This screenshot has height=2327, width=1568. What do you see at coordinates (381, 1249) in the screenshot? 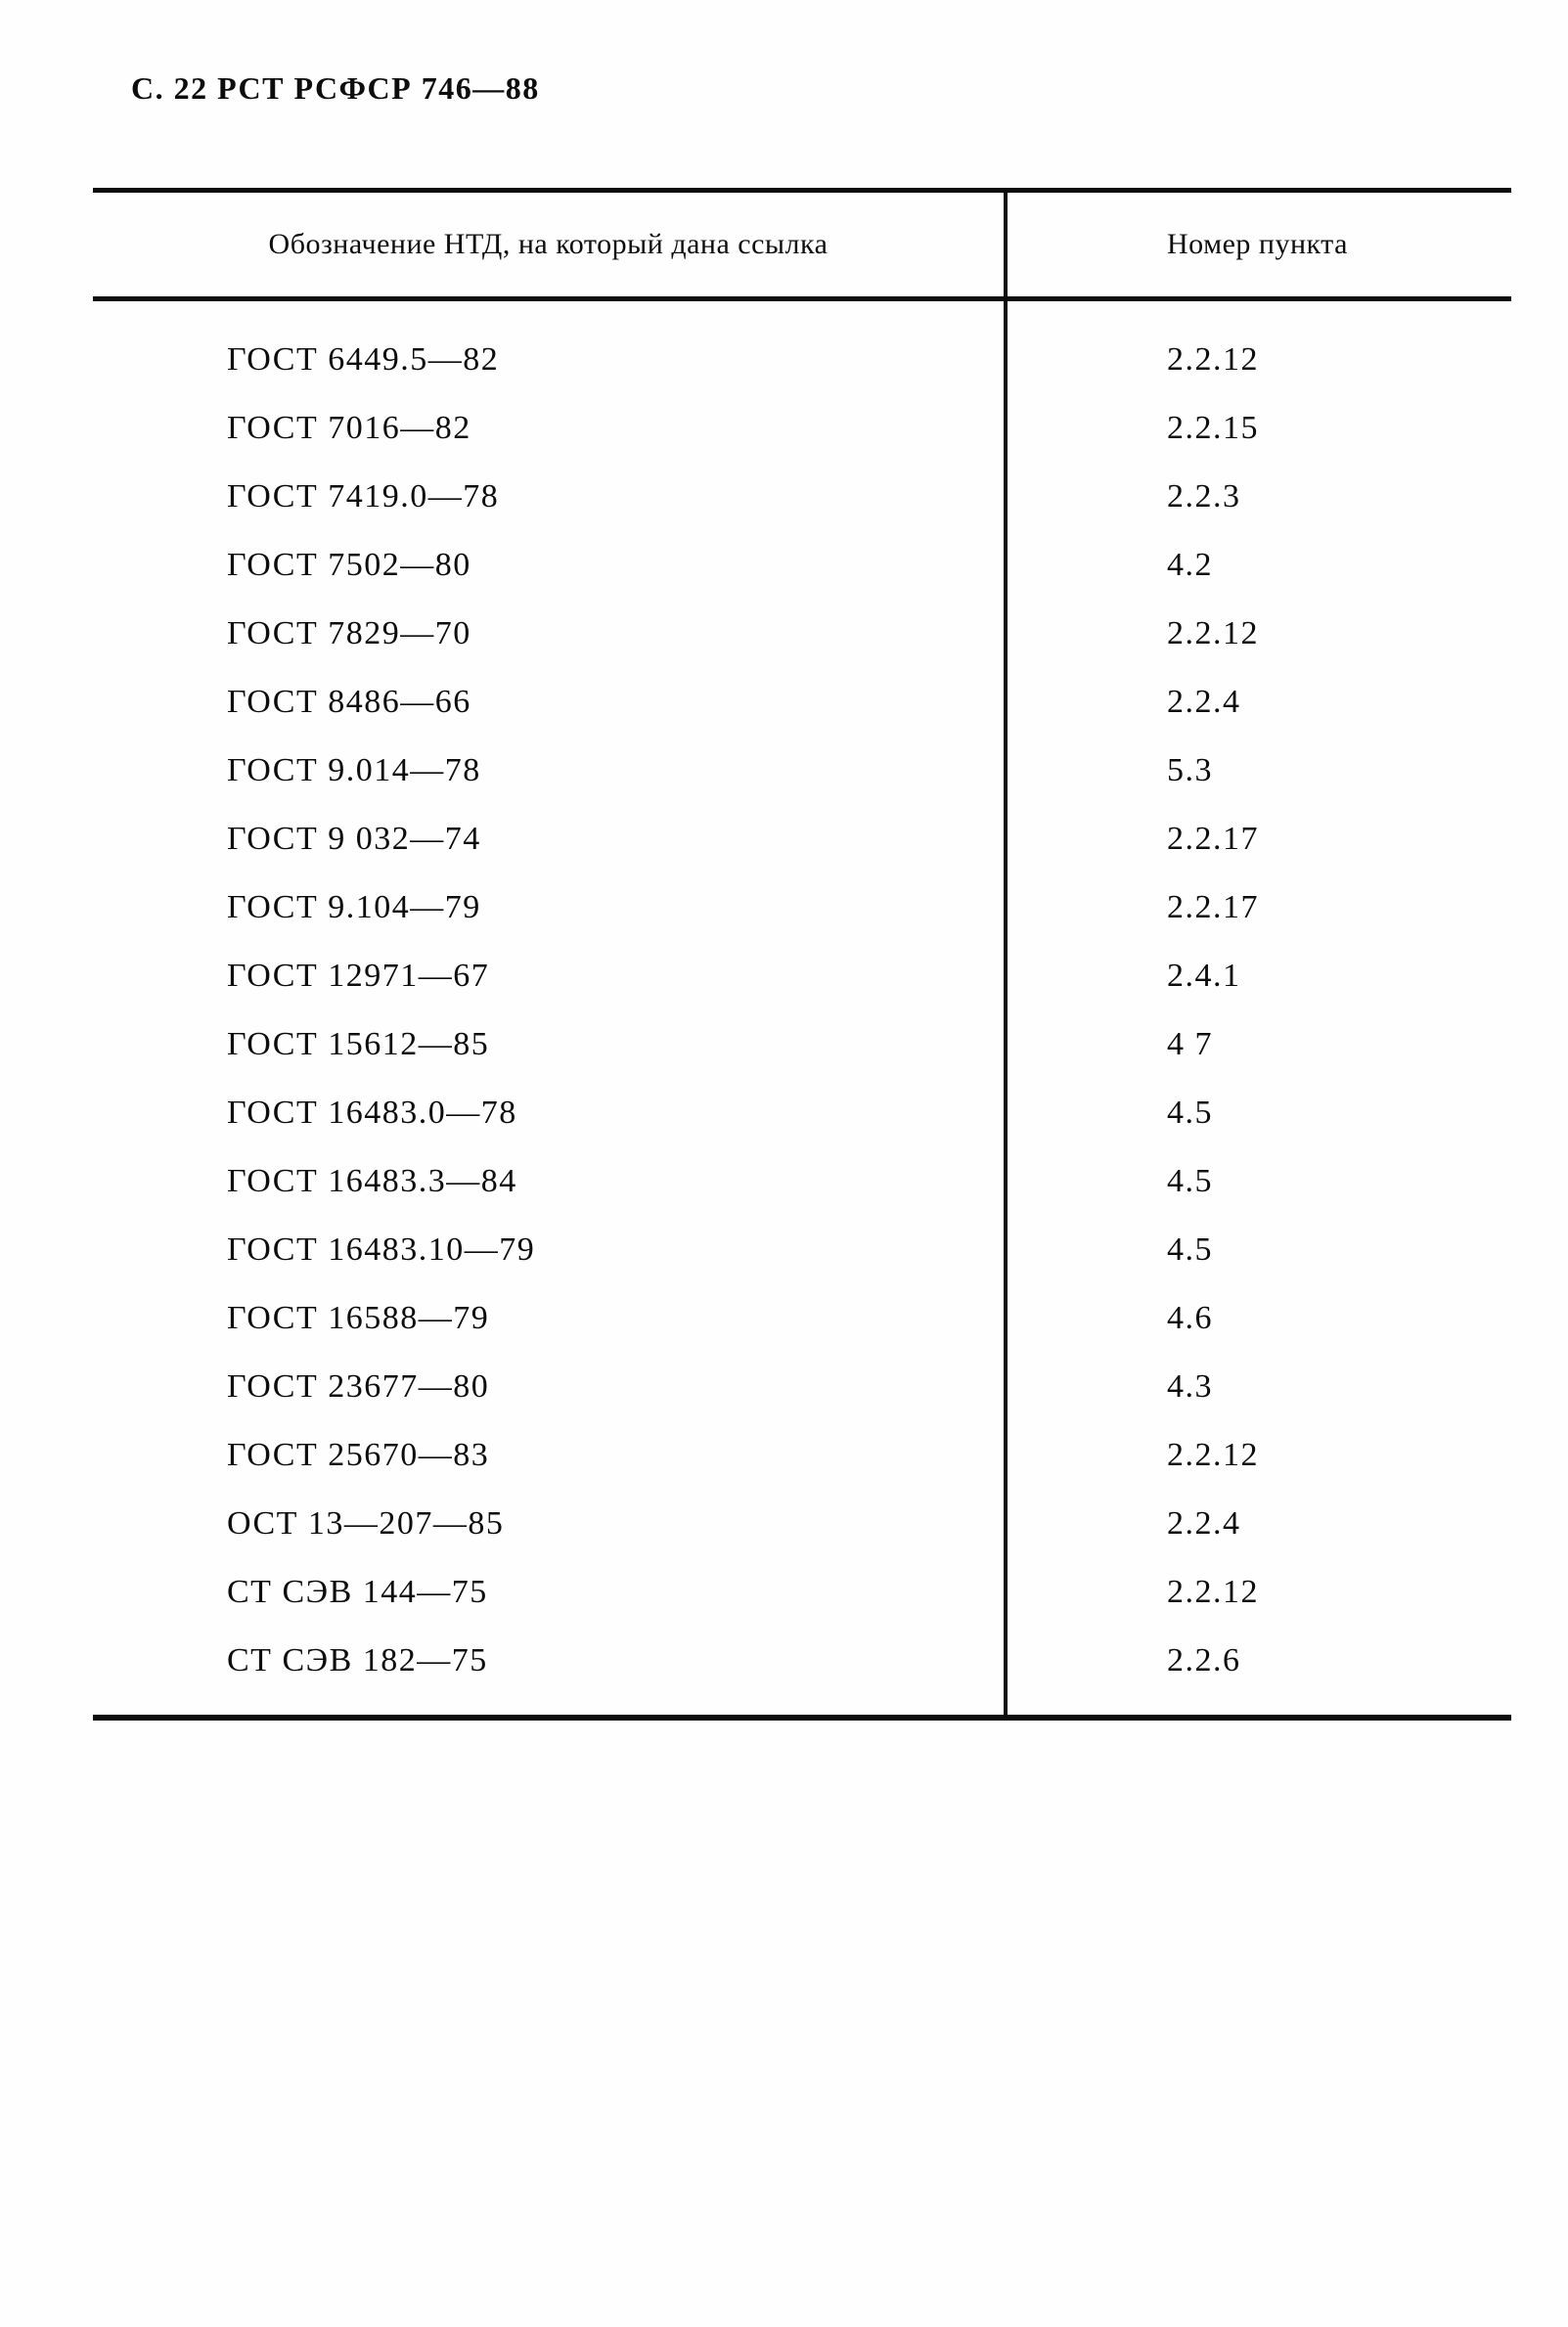
I see `ntd-cell: ГОСТ 16483.10—79` at bounding box center [381, 1249].